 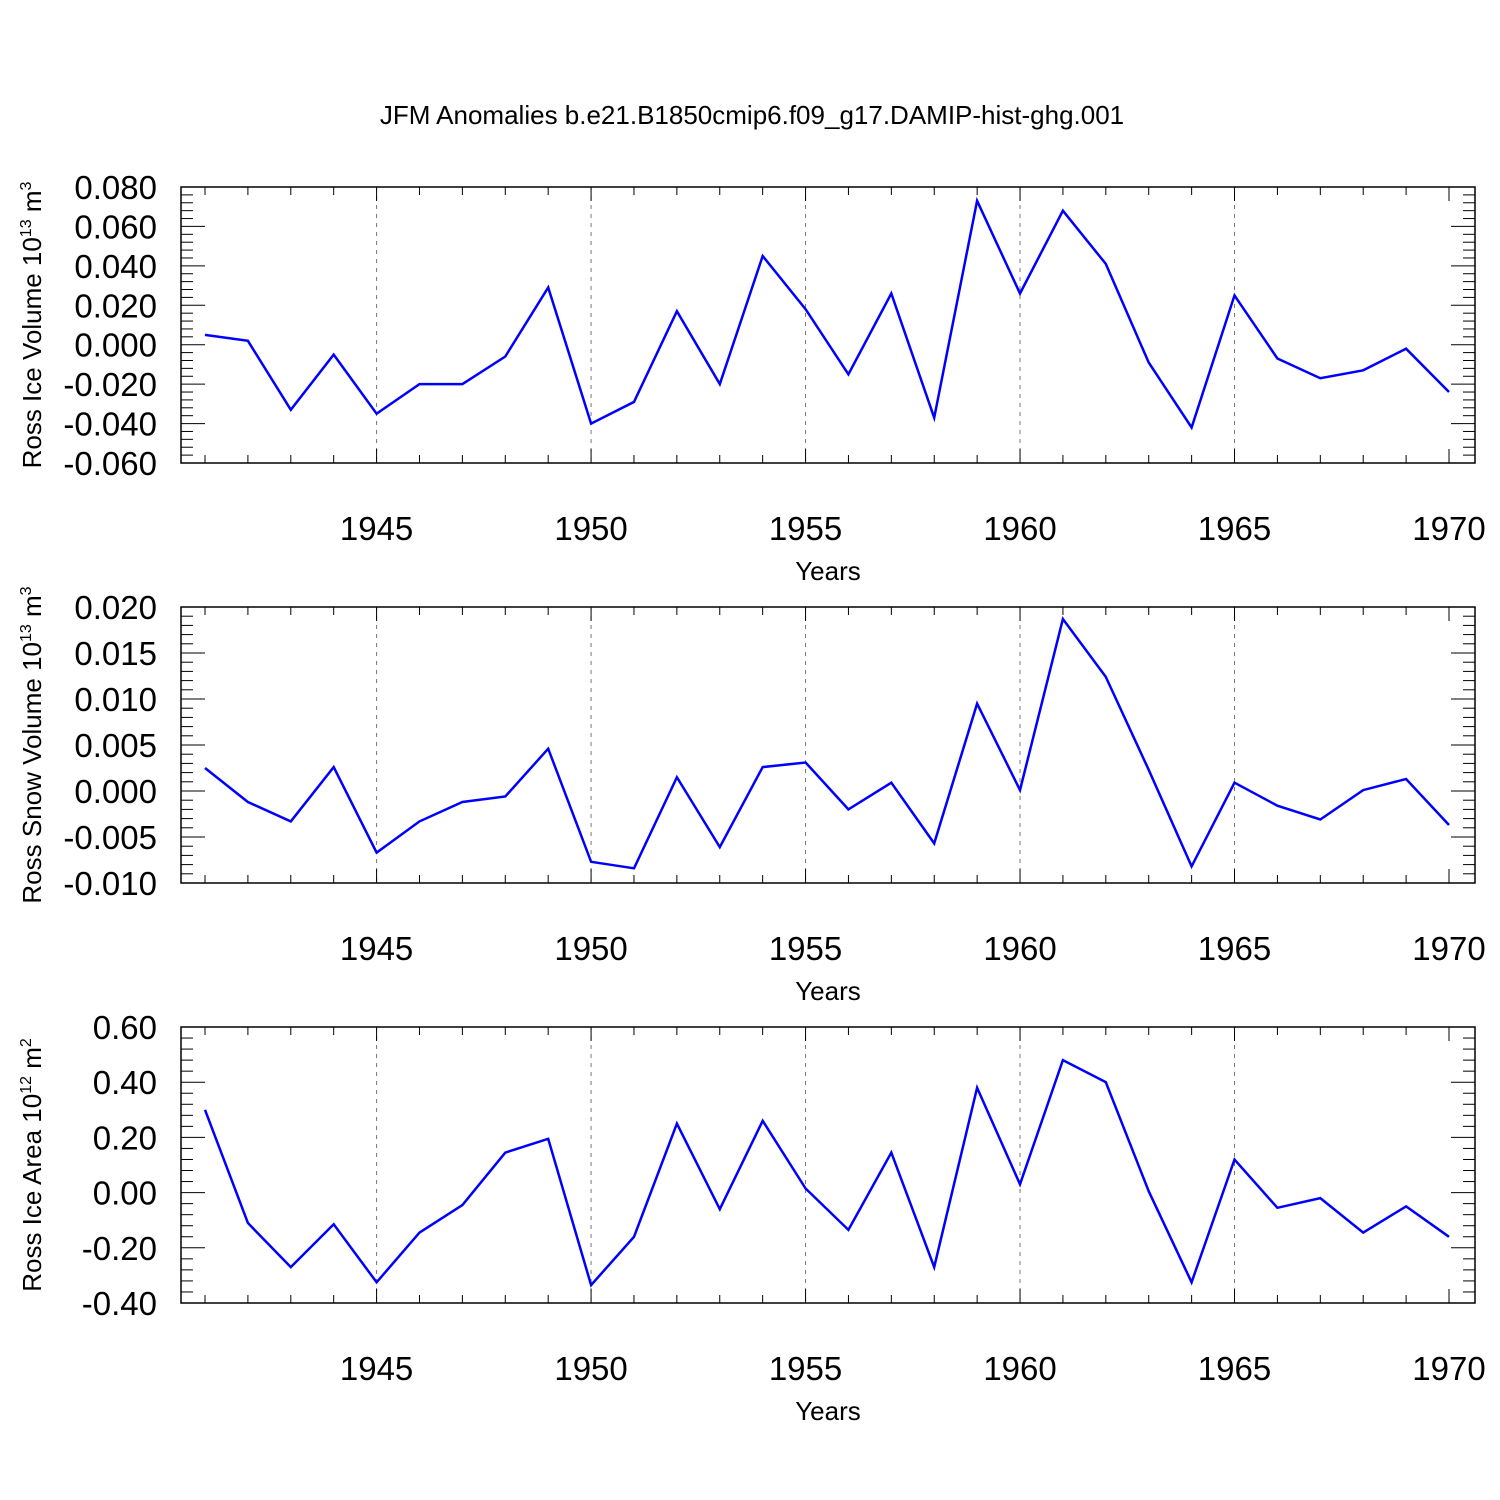 What do you see at coordinates (32, 773) in the screenshot?
I see `y-axis-title-part: Ross Snow Volume 10` at bounding box center [32, 773].